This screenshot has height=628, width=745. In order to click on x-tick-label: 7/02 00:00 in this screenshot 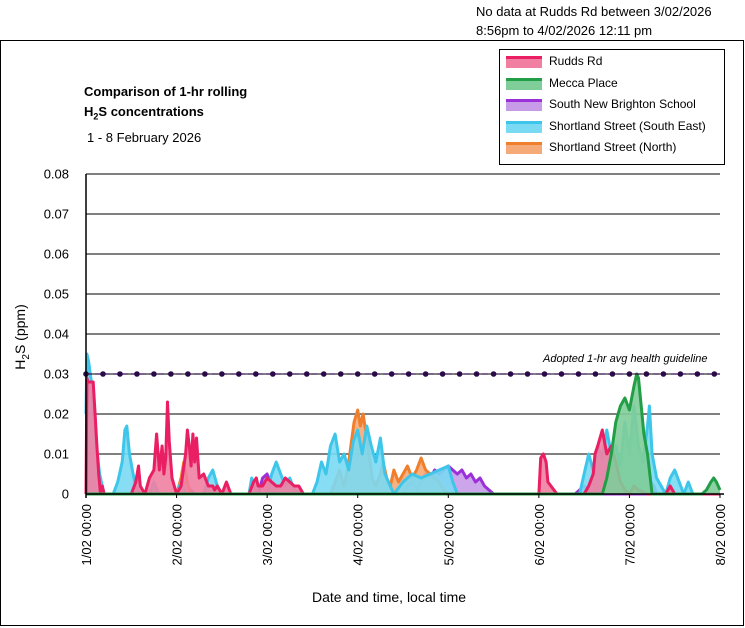, I will do `click(629, 534)`.